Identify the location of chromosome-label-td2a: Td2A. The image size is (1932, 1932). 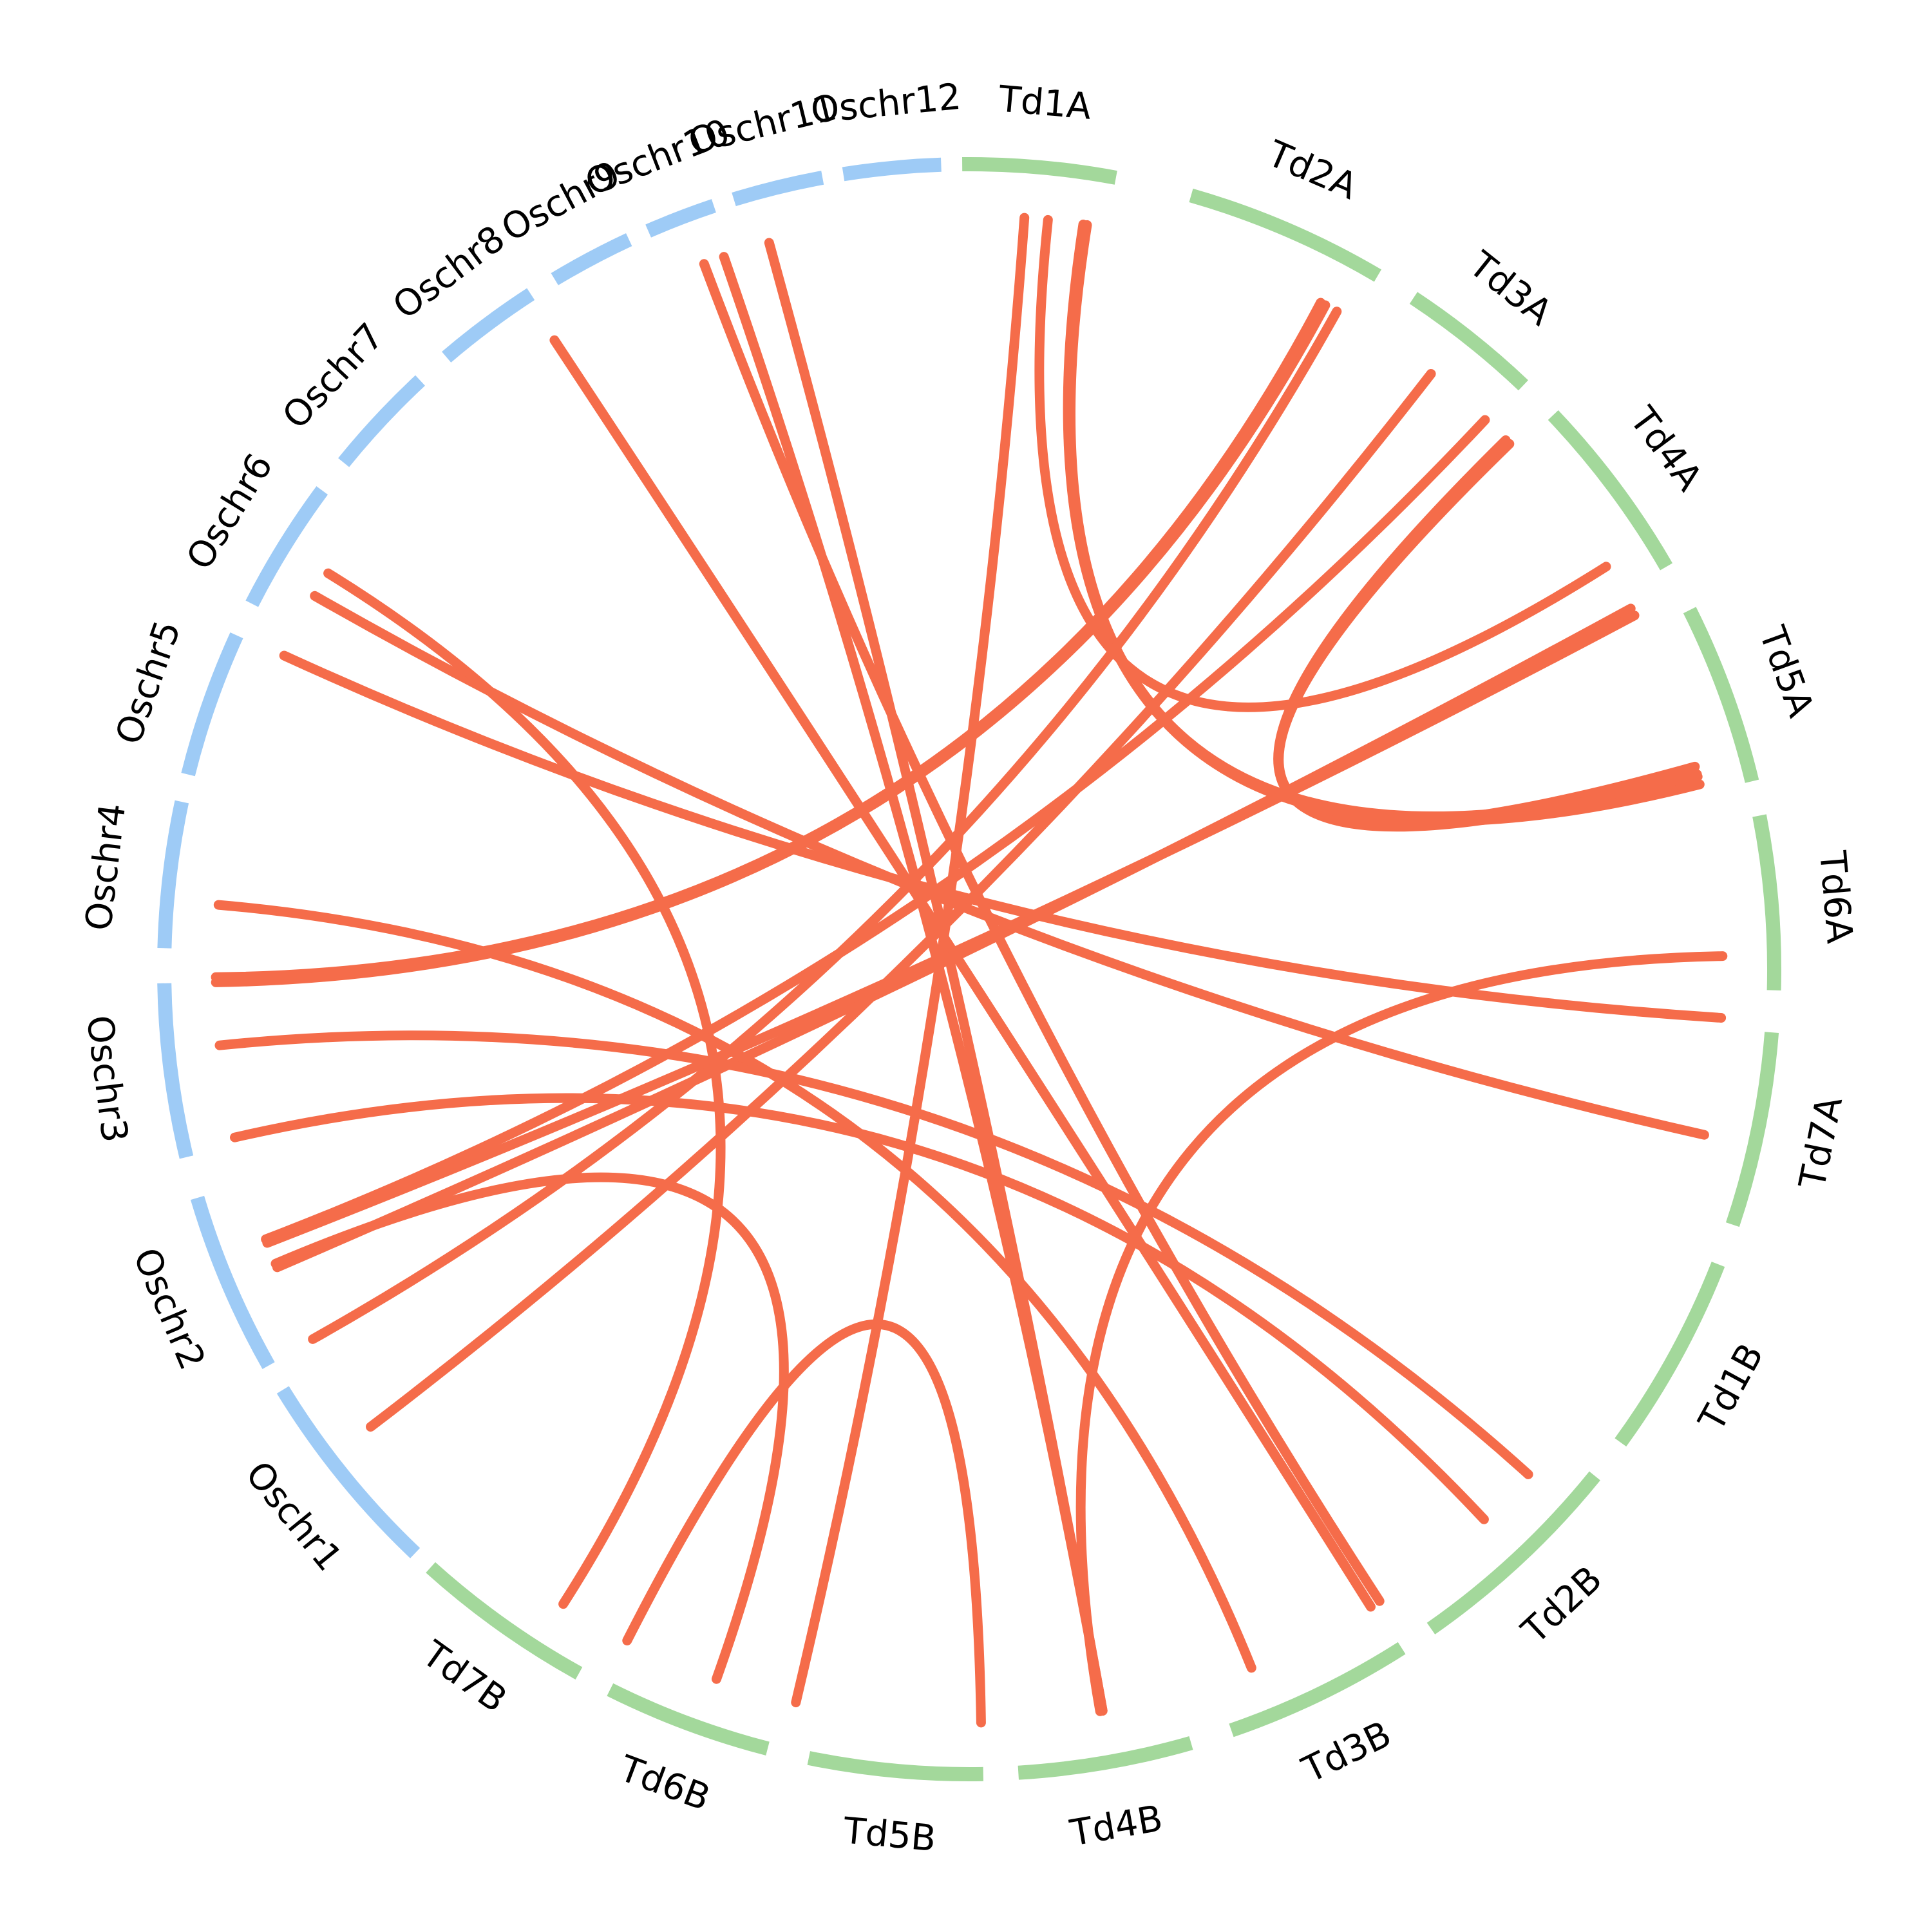
(1312, 170).